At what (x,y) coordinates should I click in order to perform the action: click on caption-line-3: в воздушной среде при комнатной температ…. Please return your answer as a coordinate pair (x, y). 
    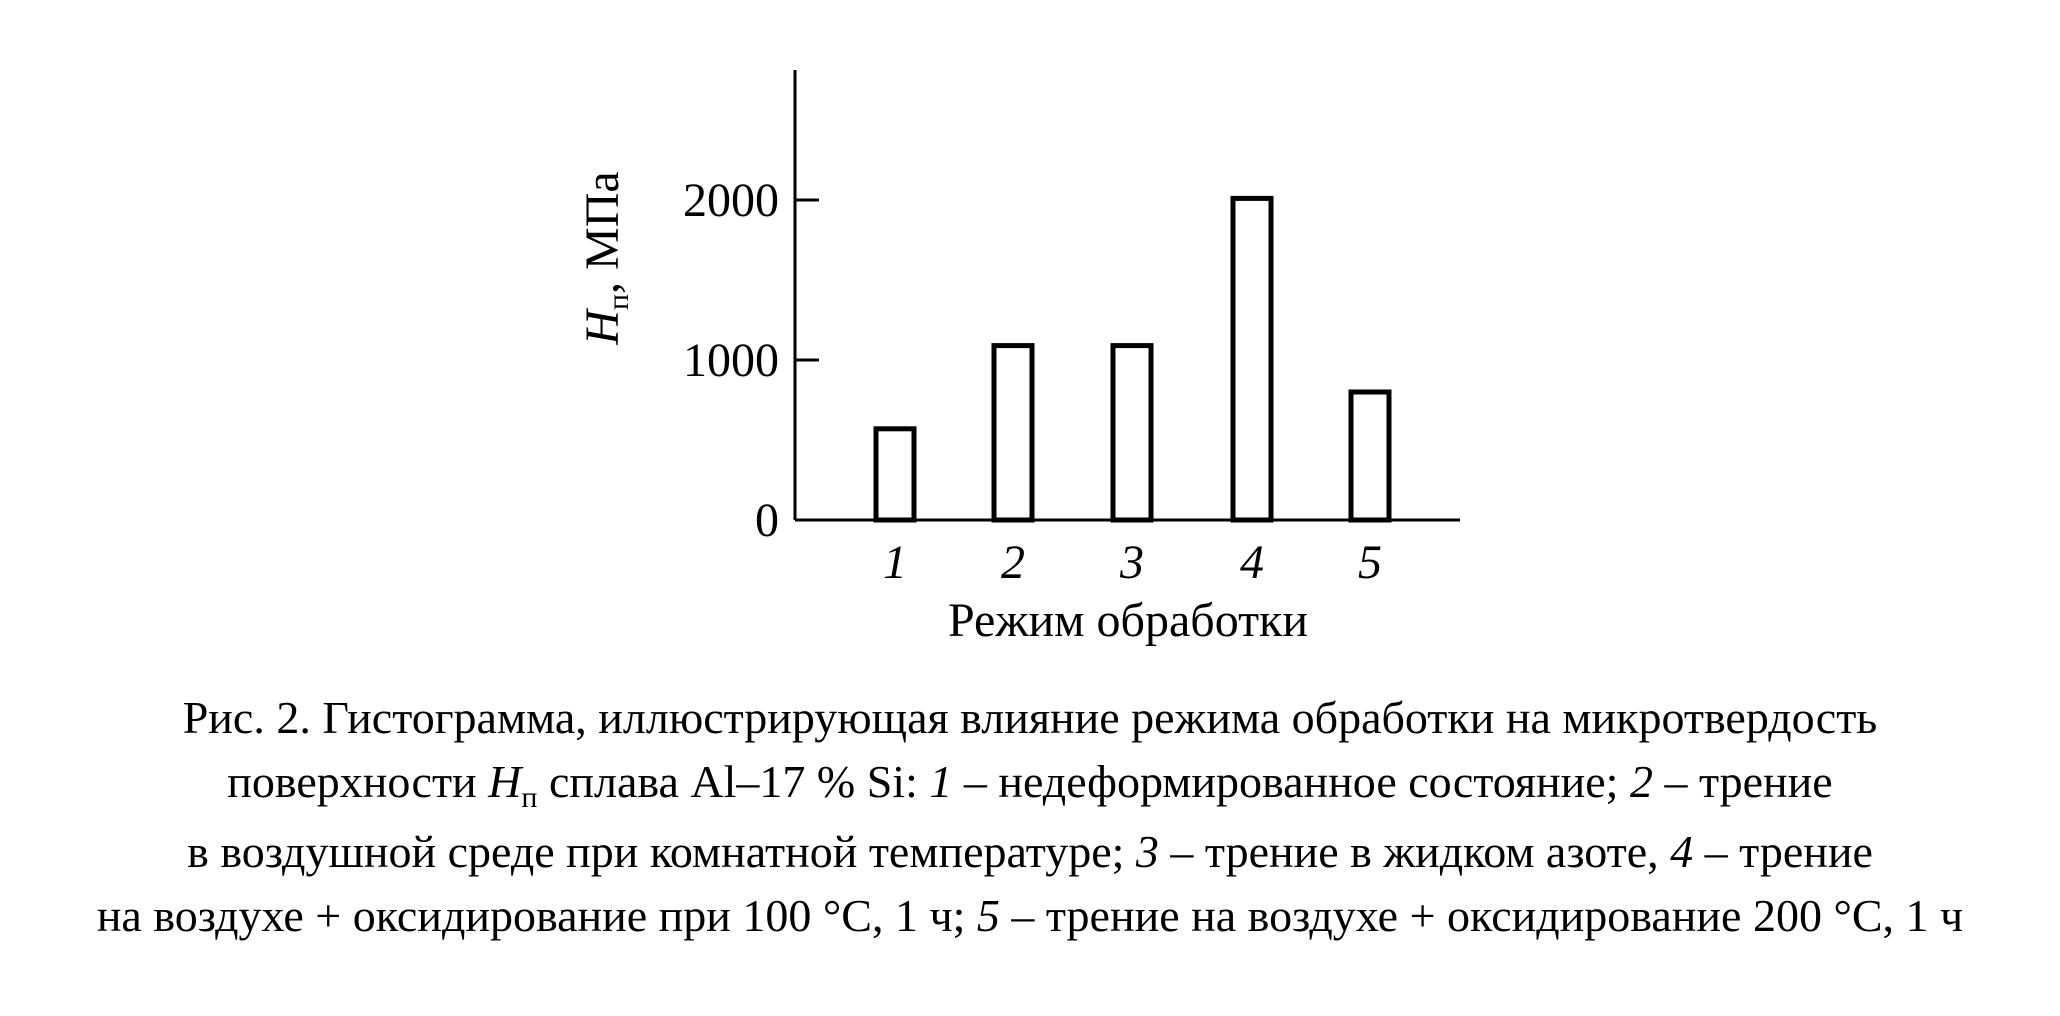
    Looking at the image, I should click on (1030, 852).